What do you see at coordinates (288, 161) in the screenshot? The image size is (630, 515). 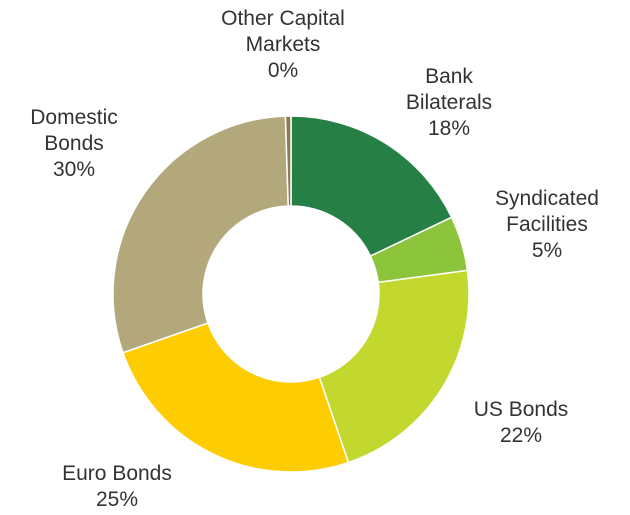 I see `slice-other-capital-markets` at bounding box center [288, 161].